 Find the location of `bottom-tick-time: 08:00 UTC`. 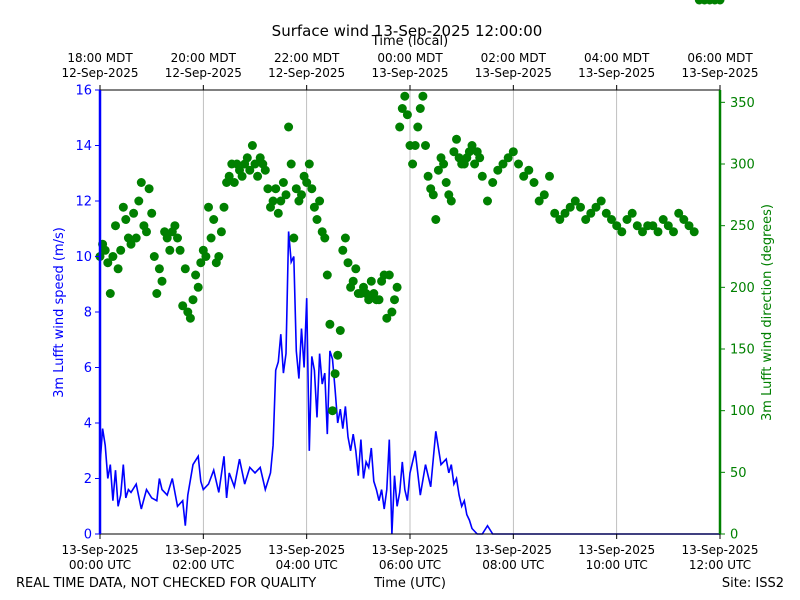

bottom-tick-time: 08:00 UTC is located at coordinates (513, 565).